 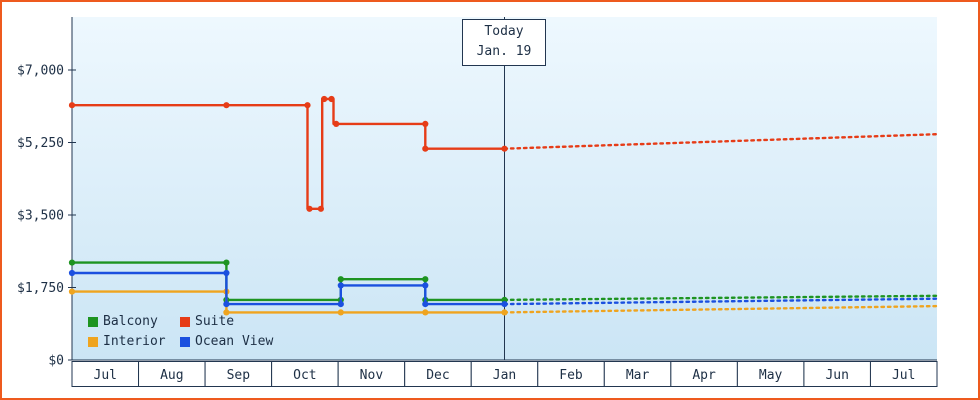 I want to click on y-tick-label: $1,750, so click(x=40, y=288).